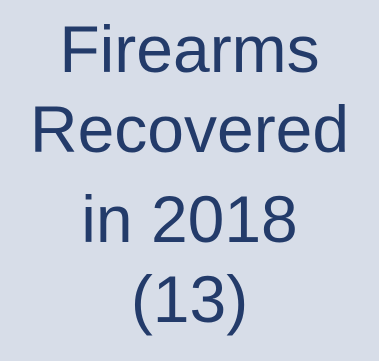 The width and height of the screenshot is (379, 361). I want to click on tile-title-line-3: in 2018, so click(189, 219).